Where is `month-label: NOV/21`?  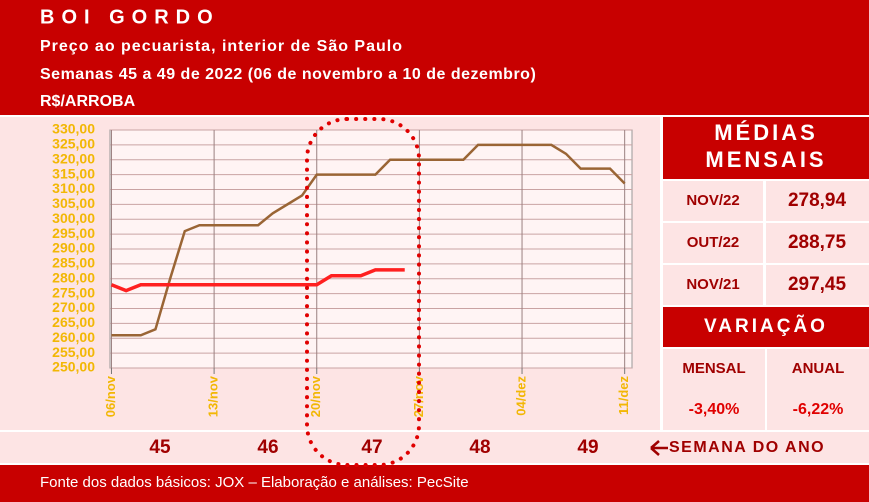 month-label: NOV/21 is located at coordinates (712, 284).